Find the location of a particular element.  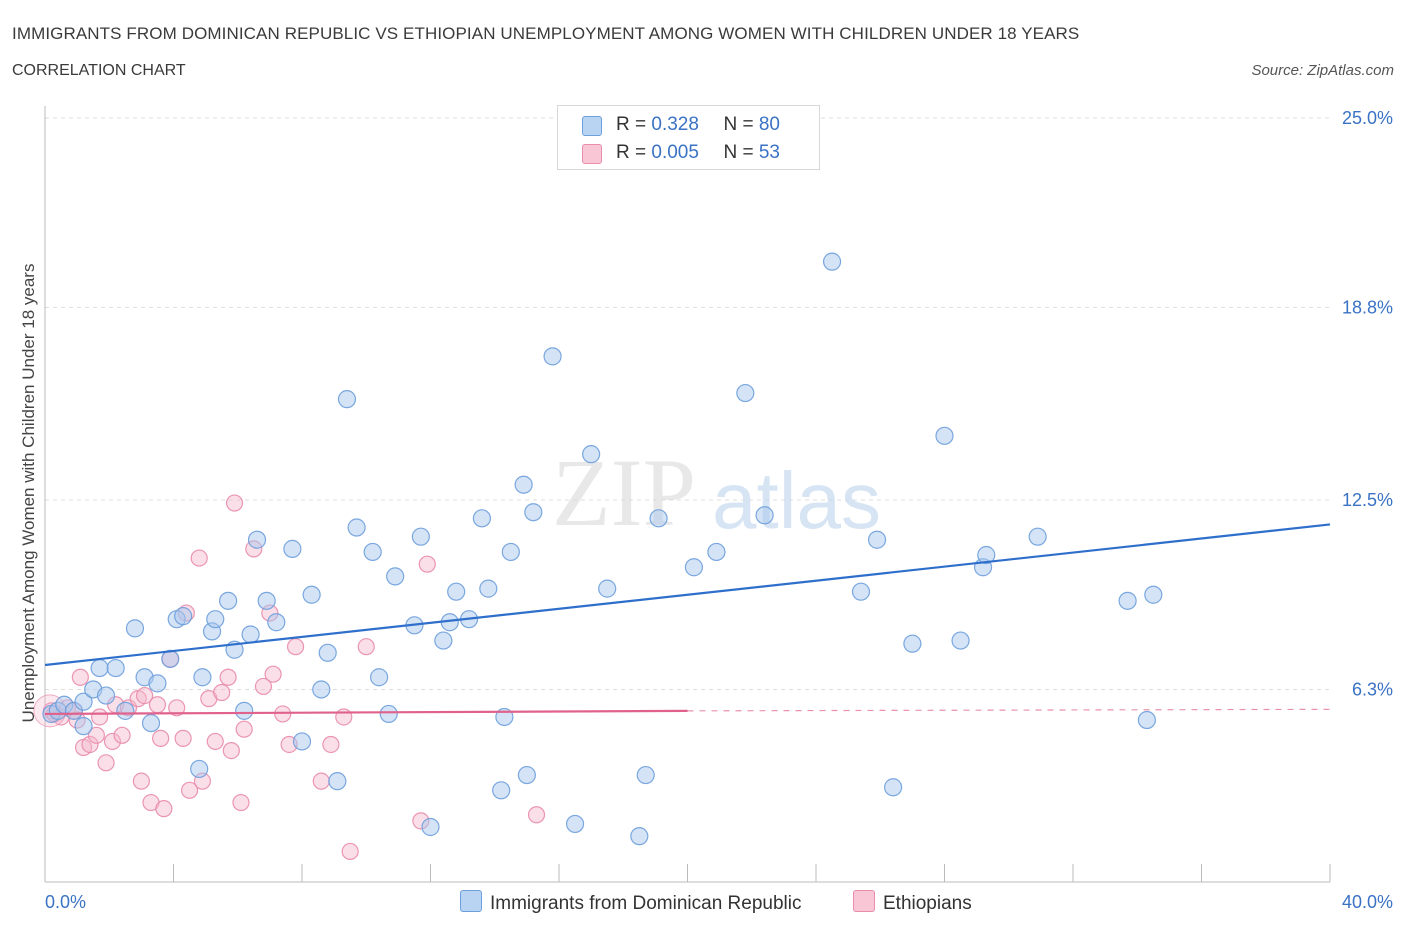

legend-r-value: 0.005 is located at coordinates (675, 152).